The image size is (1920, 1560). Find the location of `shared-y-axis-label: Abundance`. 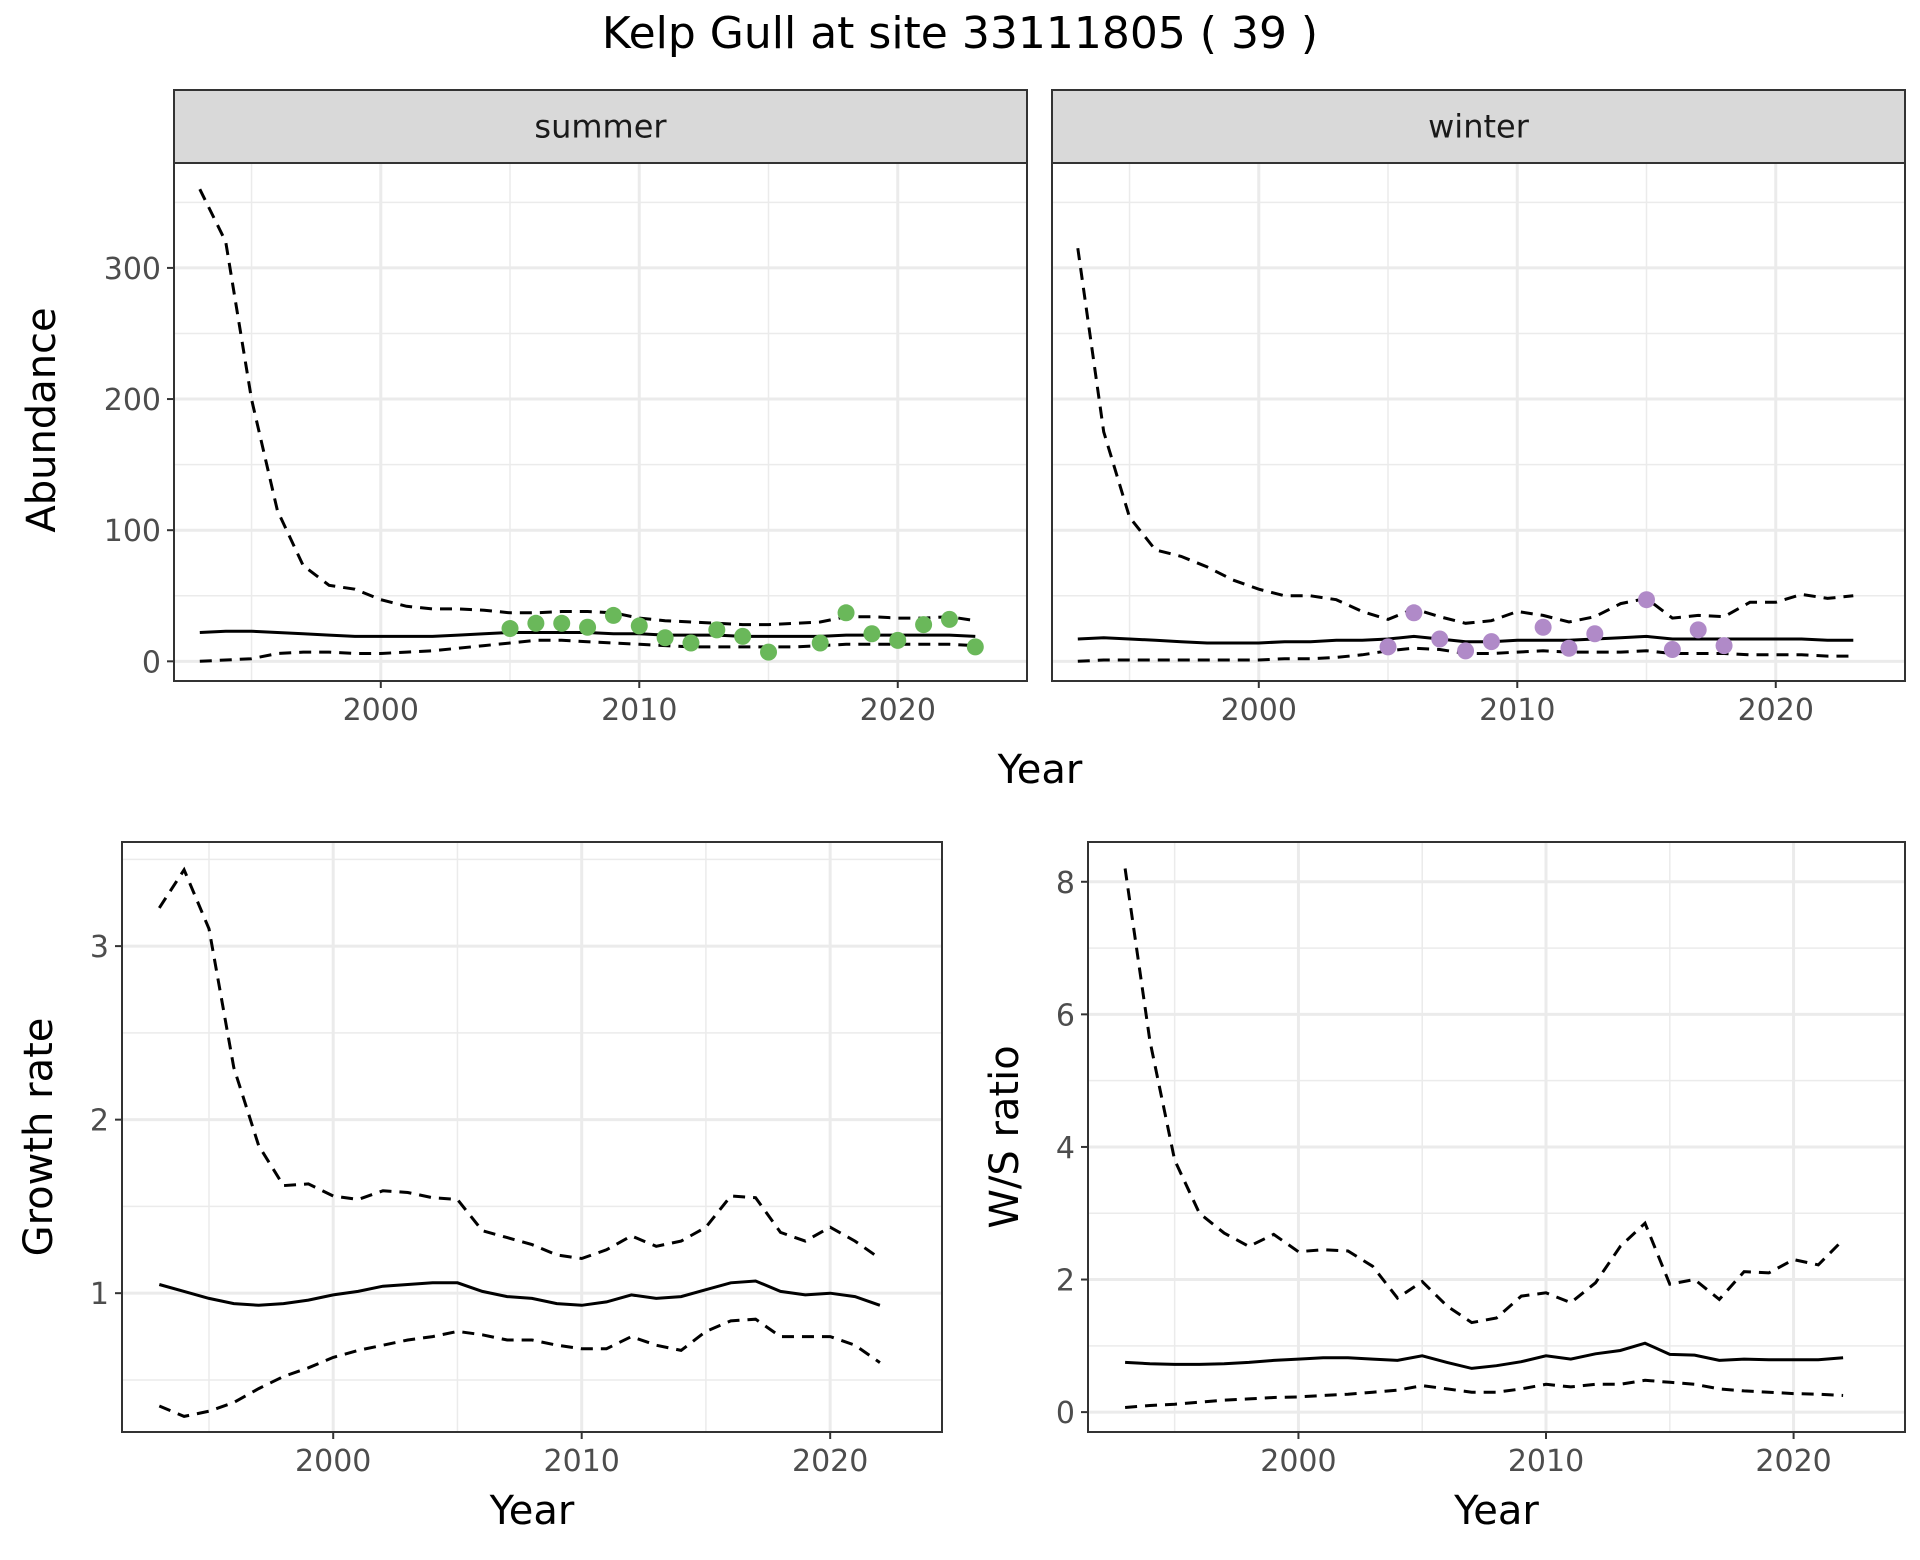

shared-y-axis-label: Abundance is located at coordinates (42, 419).